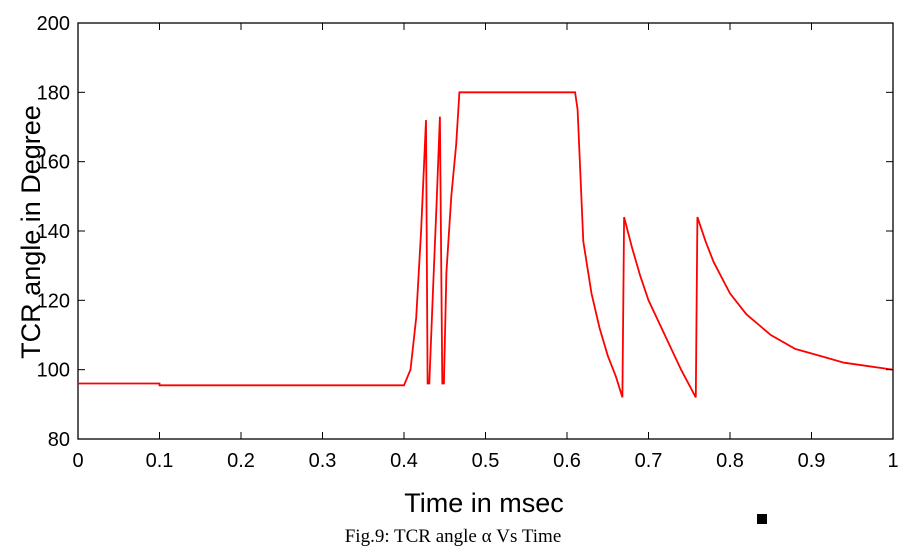 The width and height of the screenshot is (906, 554). What do you see at coordinates (486, 461) in the screenshot?
I see `x-tick-label: 0.5` at bounding box center [486, 461].